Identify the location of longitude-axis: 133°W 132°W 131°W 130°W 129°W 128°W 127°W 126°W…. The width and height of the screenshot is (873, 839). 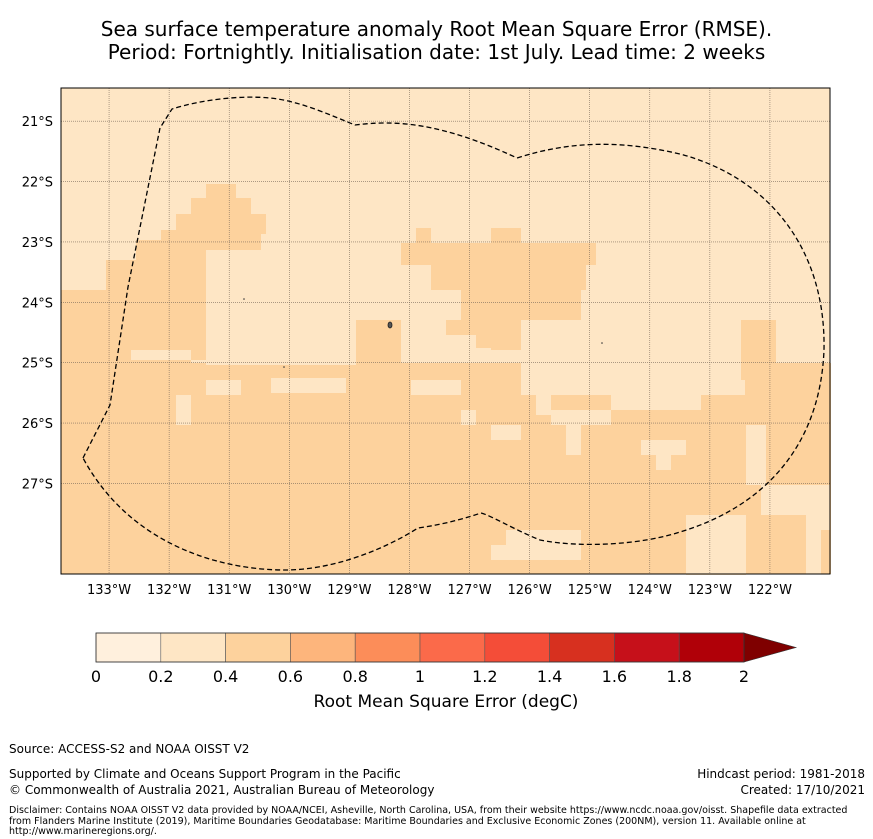
(439, 590).